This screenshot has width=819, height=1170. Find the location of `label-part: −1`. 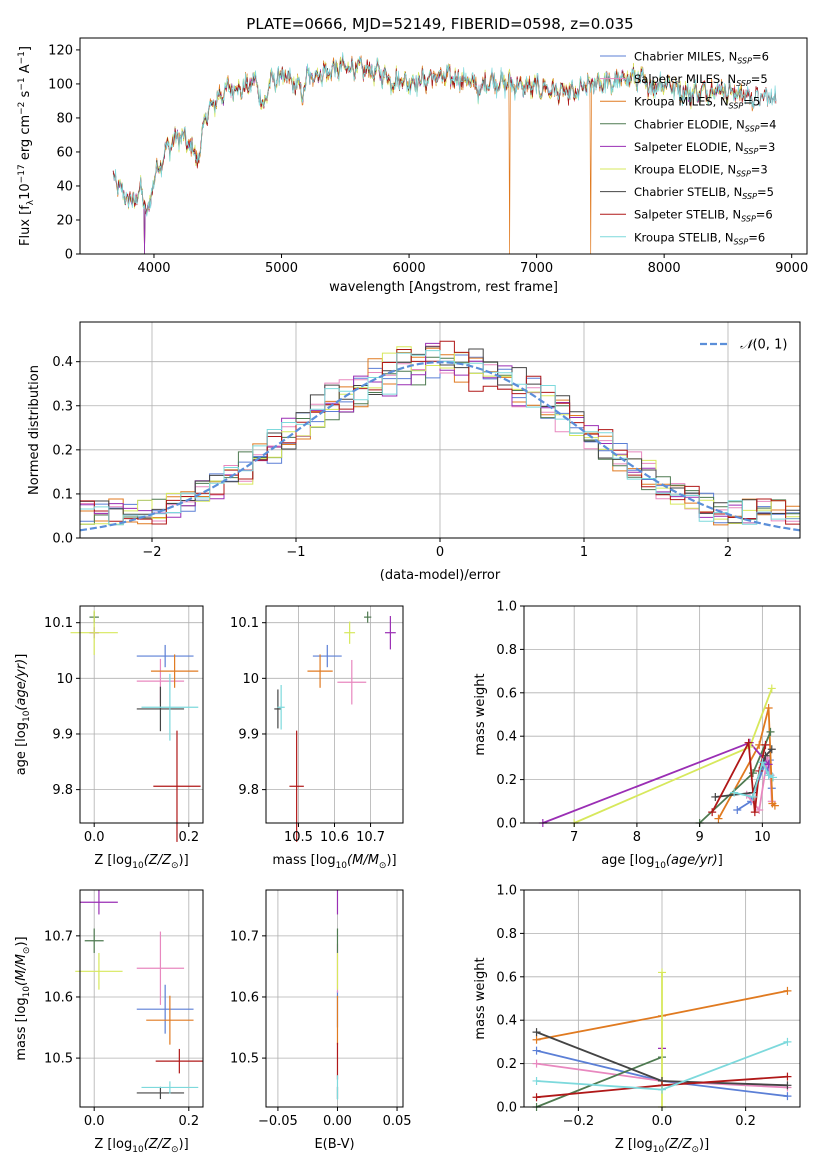

label-part: −1 is located at coordinates (22, 83).